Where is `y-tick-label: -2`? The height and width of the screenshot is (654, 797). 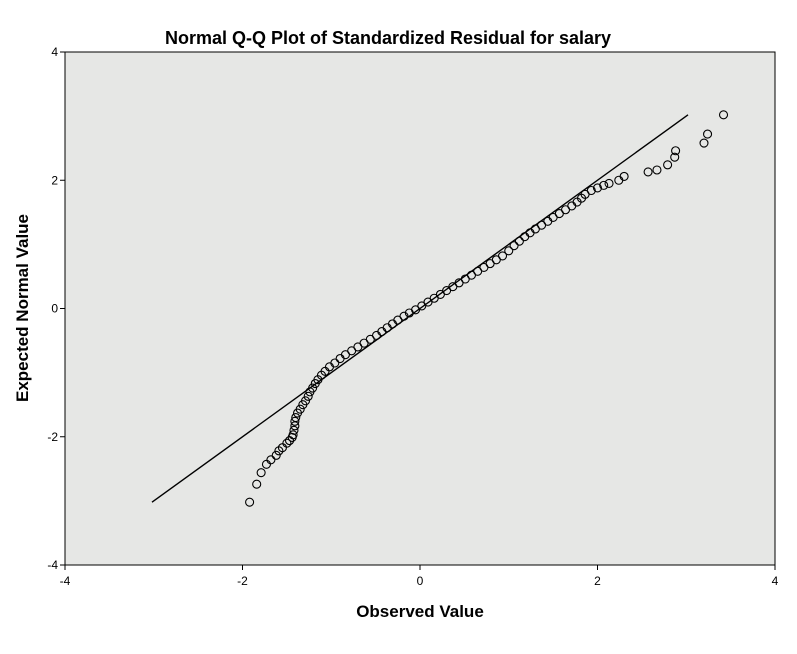 y-tick-label: -2 is located at coordinates (52, 437).